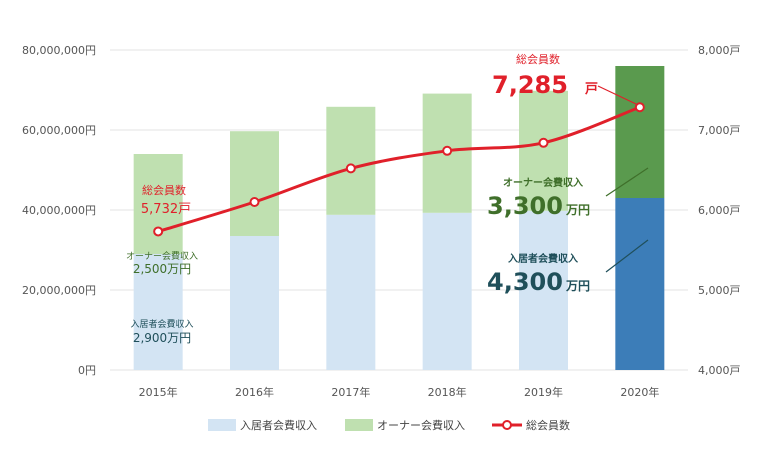  What do you see at coordinates (627, 182) in the screenshot?
I see `owner-2020-leader` at bounding box center [627, 182].